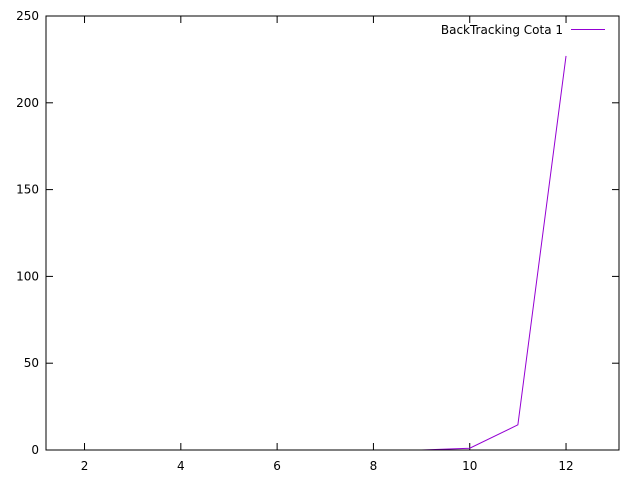 The image size is (640, 480). I want to click on x-tick-label: 12, so click(565, 466).